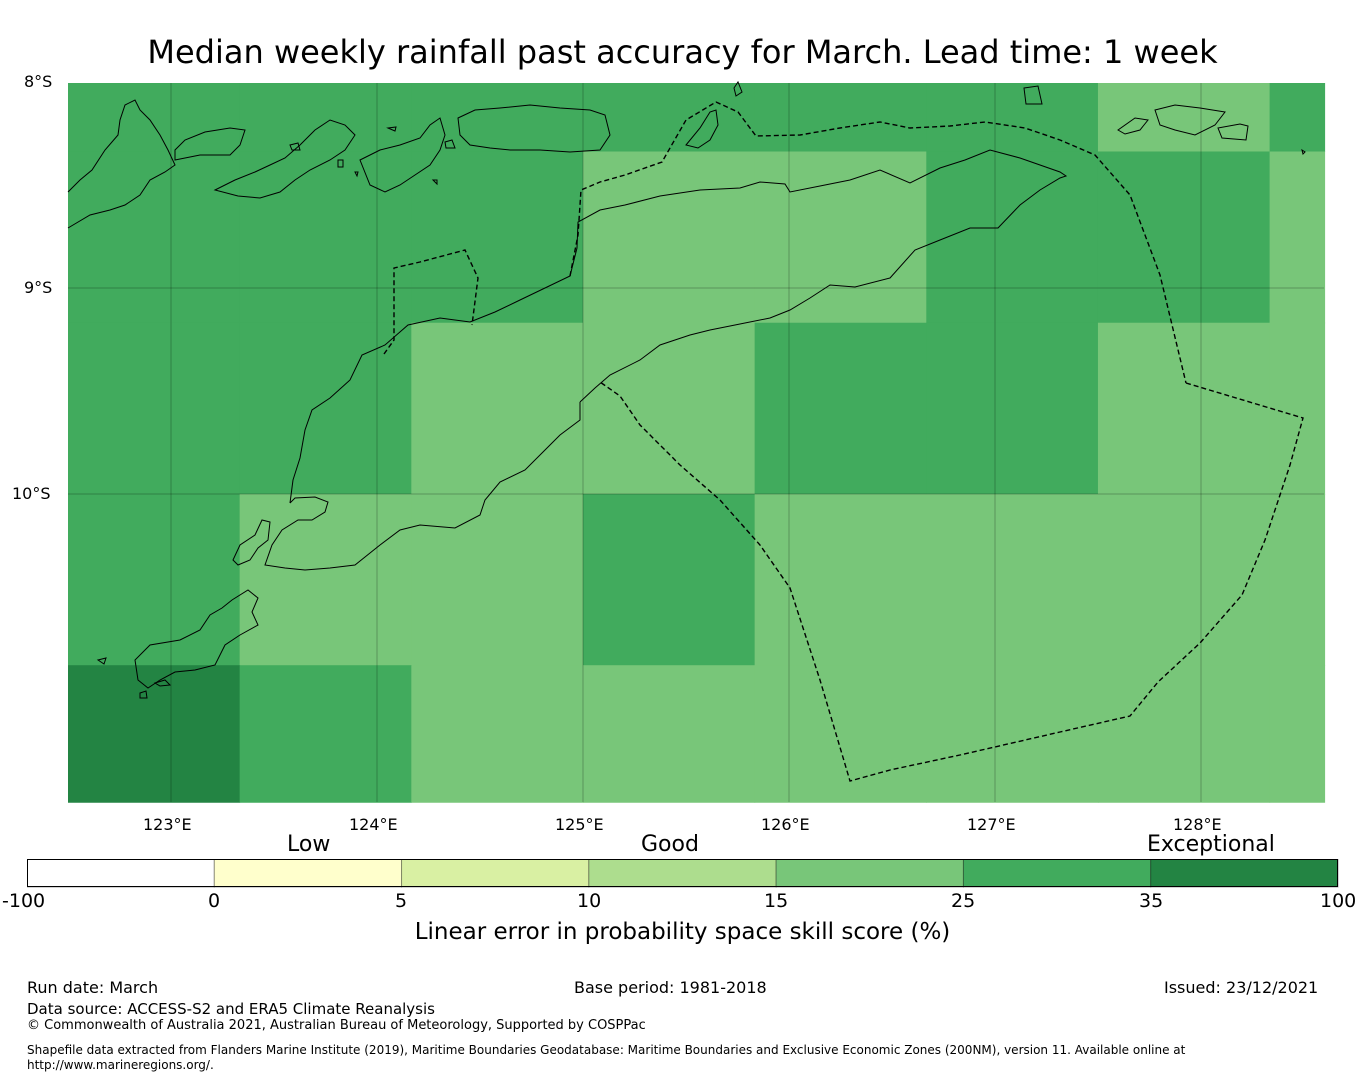  I want to click on wetar-island, so click(402, 155).